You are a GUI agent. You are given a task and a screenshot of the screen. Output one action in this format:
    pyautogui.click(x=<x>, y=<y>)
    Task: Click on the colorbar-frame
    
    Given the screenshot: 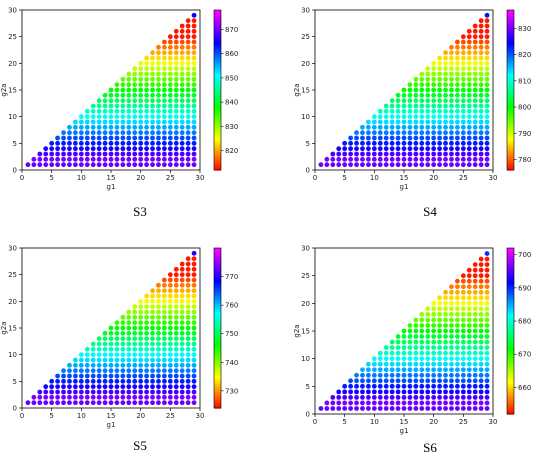 What is the action you would take?
    pyautogui.click(x=217, y=90)
    